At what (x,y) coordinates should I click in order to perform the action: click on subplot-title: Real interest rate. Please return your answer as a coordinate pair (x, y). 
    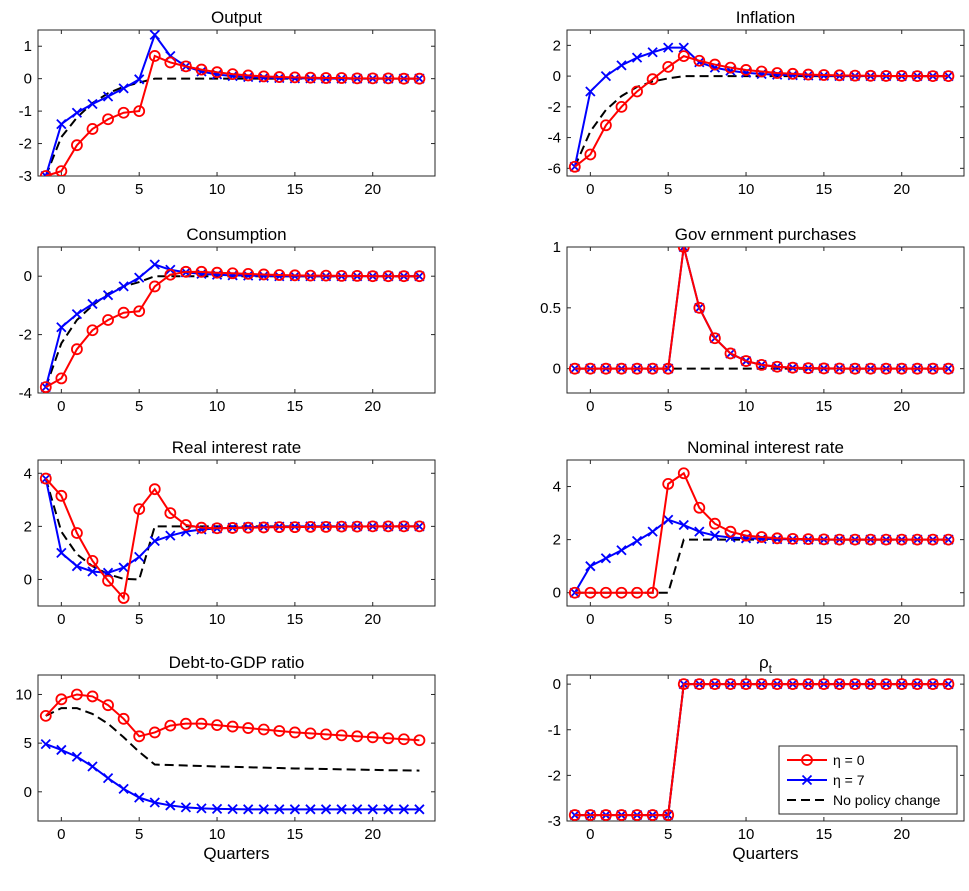
    Looking at the image, I should click on (236, 447).